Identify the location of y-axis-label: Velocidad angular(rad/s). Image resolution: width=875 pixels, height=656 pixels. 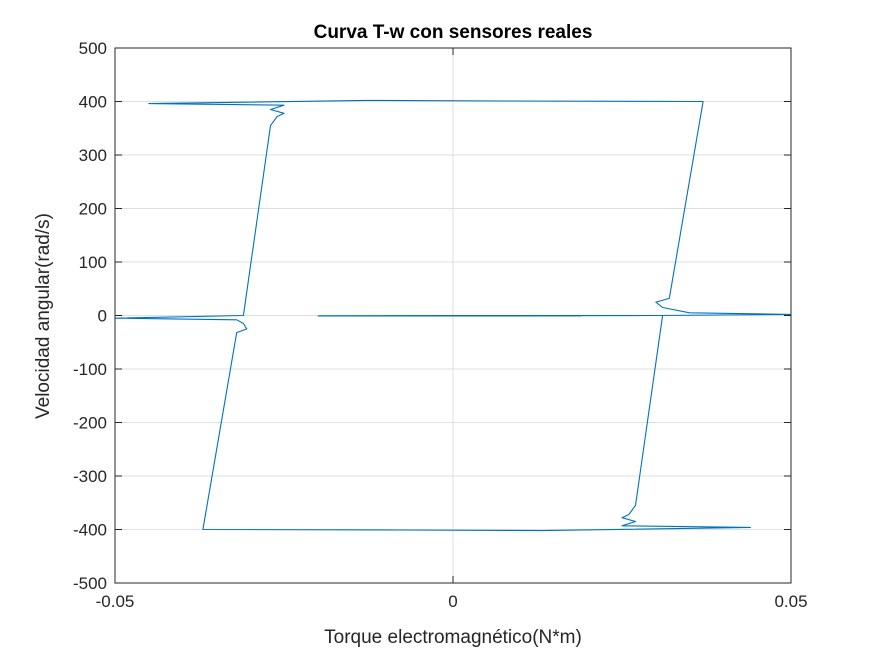
(43, 316).